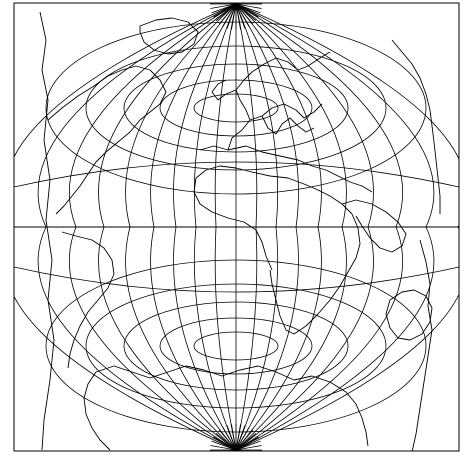 The height and width of the screenshot is (462, 473). What do you see at coordinates (107, 140) in the screenshot?
I see `coastline-north-america` at bounding box center [107, 140].